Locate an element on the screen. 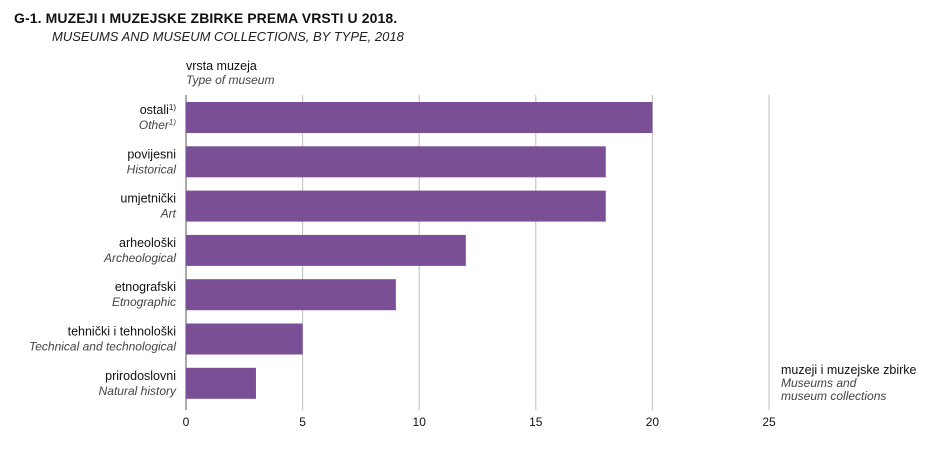 This screenshot has height=457, width=933. category-label-en: Technical and technological is located at coordinates (102, 347).